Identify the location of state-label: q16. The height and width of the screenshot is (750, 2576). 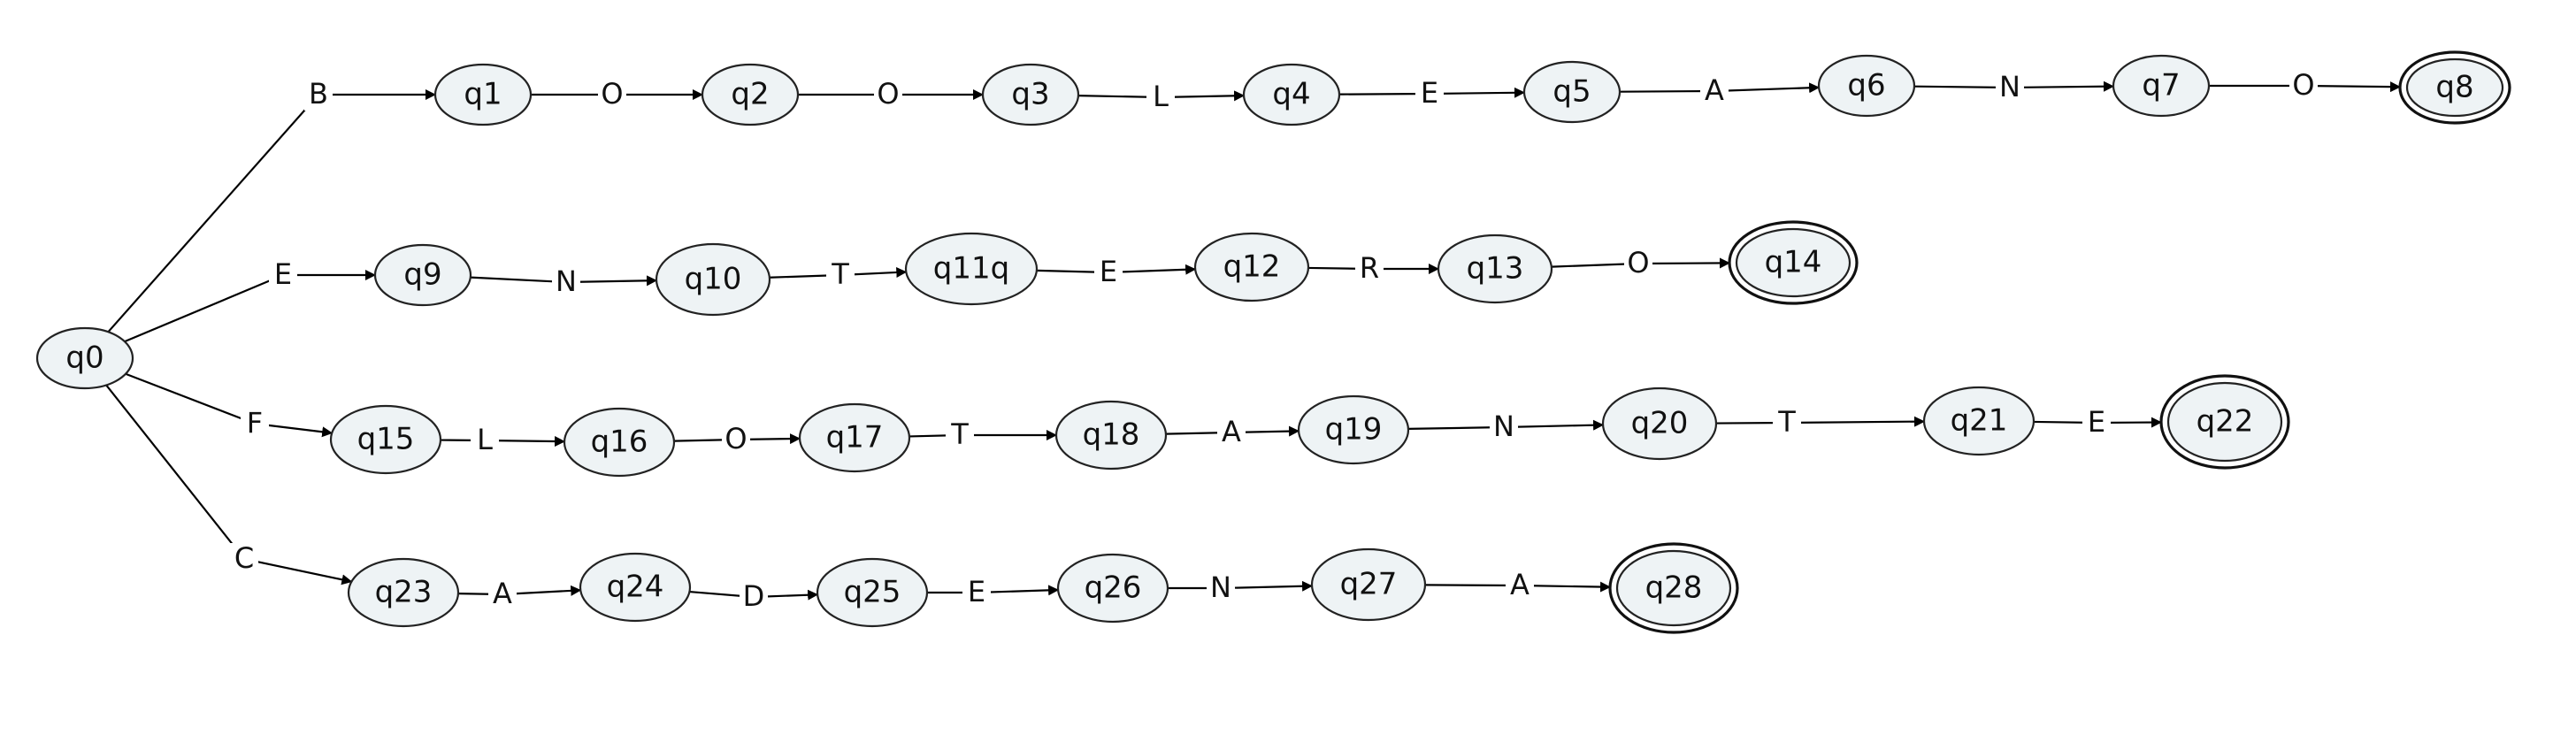
(619, 442).